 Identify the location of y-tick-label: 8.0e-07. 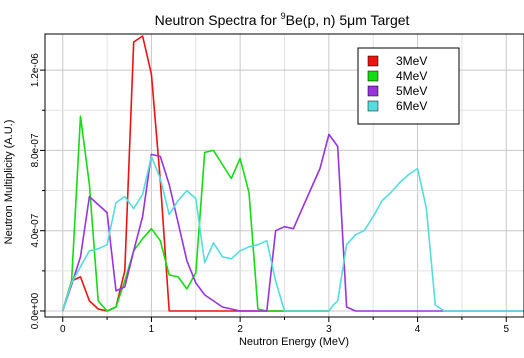
(35, 150).